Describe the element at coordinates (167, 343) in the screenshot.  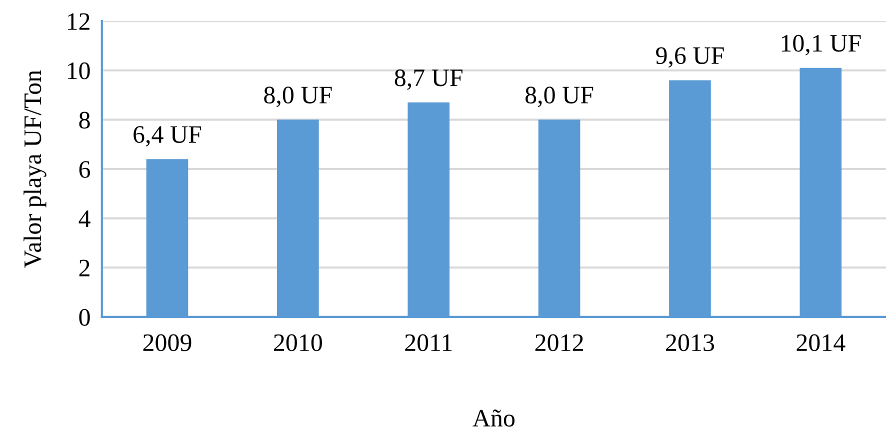
I see `x-tick-label: 2009` at that location.